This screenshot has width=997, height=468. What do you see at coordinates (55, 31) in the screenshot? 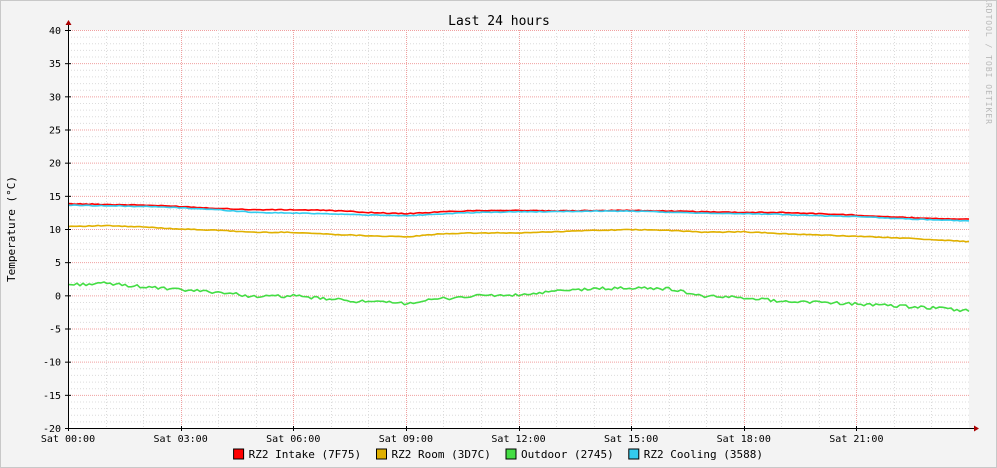
I see `y-tick-label: 40` at bounding box center [55, 31].